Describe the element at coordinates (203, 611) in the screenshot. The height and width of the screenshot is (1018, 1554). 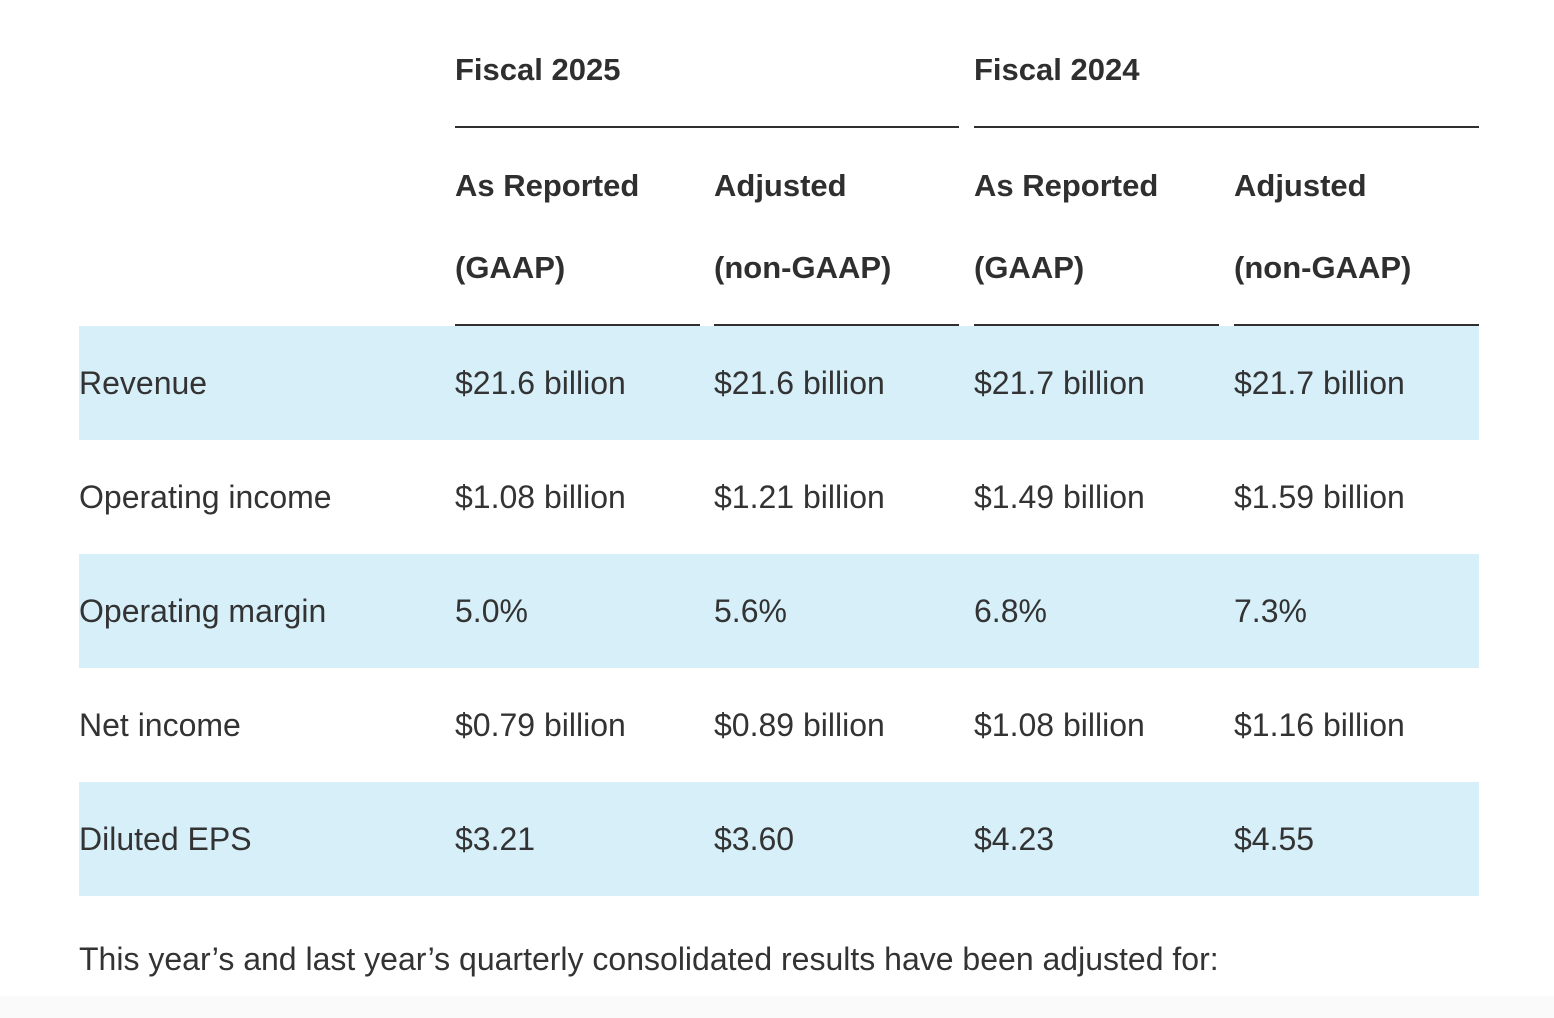
I see `row-label: Operating margin` at that location.